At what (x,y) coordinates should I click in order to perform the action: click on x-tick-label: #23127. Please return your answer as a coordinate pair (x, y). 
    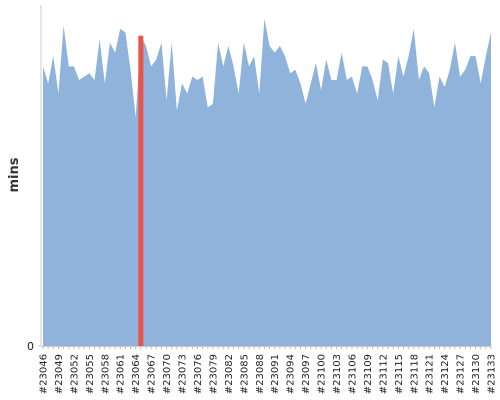
    Looking at the image, I should click on (461, 374).